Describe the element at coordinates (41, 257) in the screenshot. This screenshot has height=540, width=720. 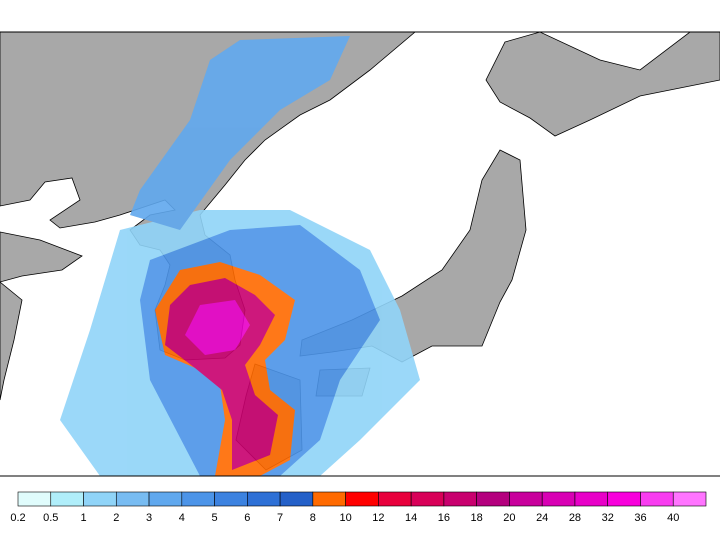
I see `shandong` at that location.